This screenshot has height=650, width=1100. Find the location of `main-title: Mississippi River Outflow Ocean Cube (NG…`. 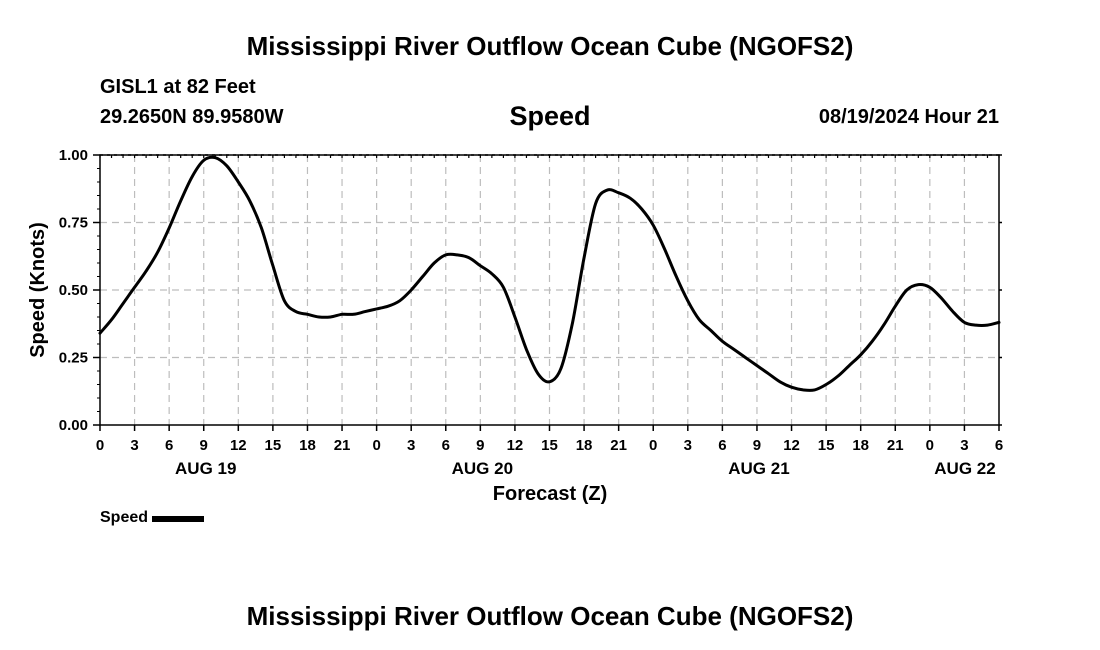

main-title: Mississippi River Outflow Ocean Cube (NG… is located at coordinates (550, 46).